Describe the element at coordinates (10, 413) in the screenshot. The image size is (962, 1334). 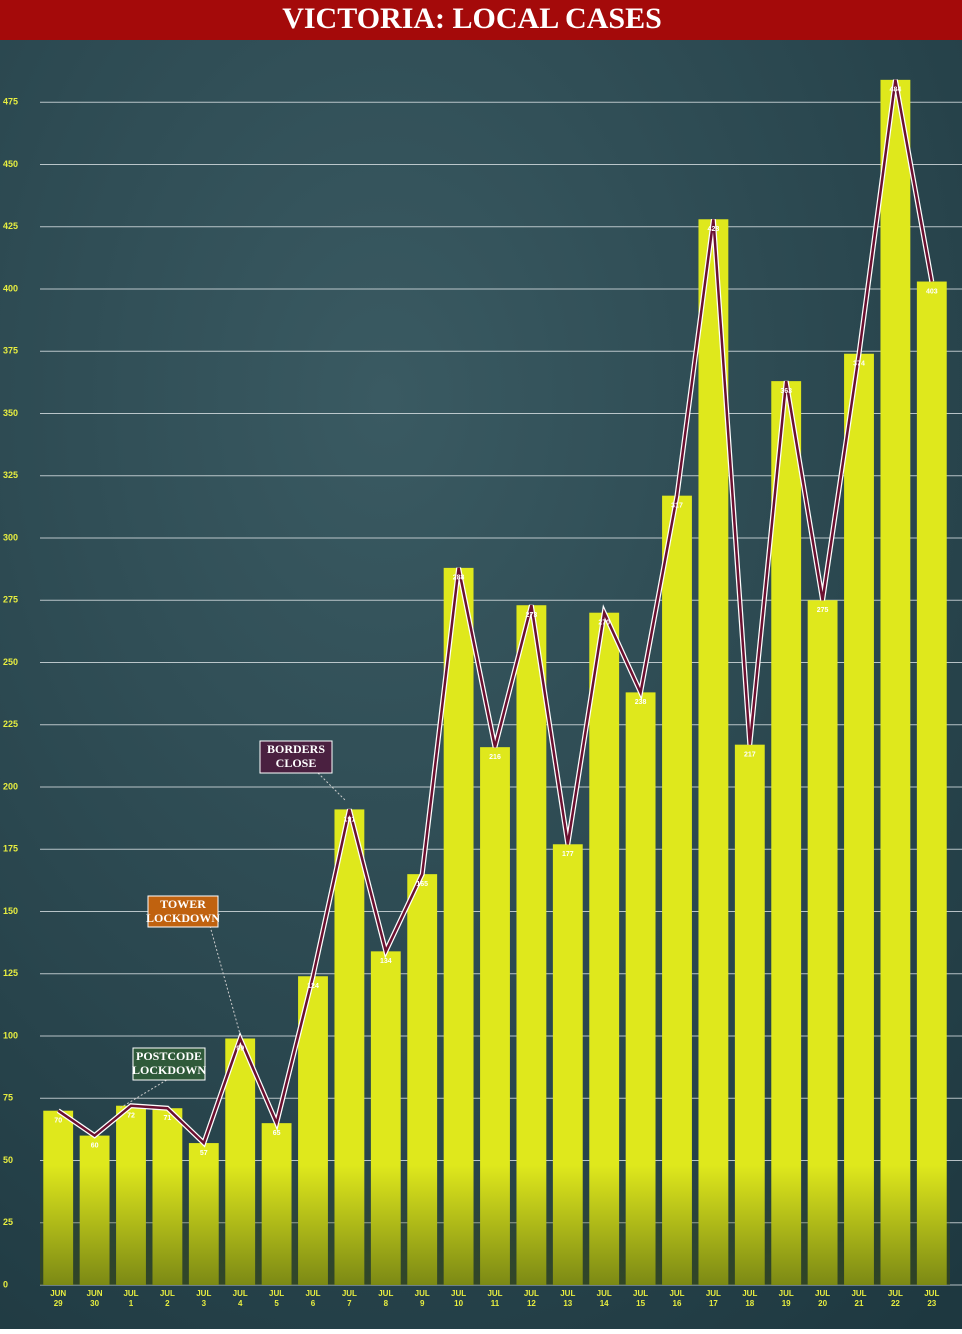
I see `y-tick-label: 350` at that location.